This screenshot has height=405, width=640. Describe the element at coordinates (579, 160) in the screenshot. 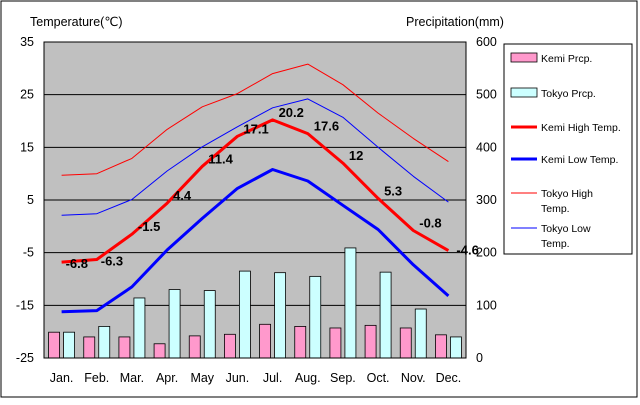

I see `legend-label: Kemi Low Temp.` at that location.